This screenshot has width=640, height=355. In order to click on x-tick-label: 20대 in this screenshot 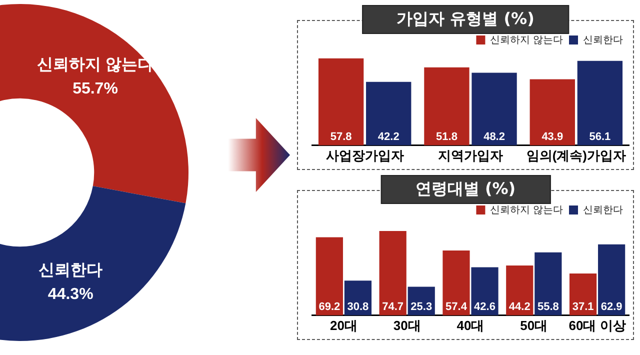, I will do `click(344, 325)`.